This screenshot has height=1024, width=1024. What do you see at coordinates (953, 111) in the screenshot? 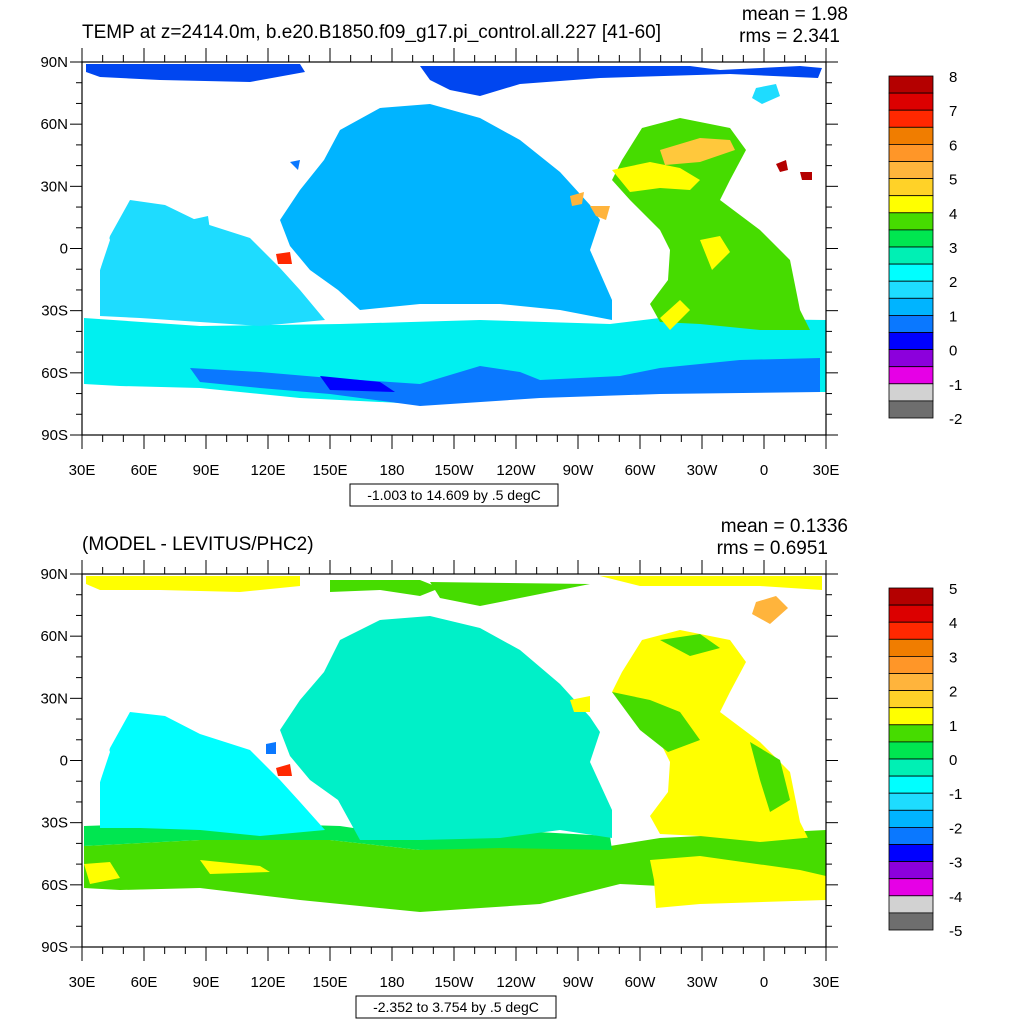
I see `colorbar-label: 7` at bounding box center [953, 111].